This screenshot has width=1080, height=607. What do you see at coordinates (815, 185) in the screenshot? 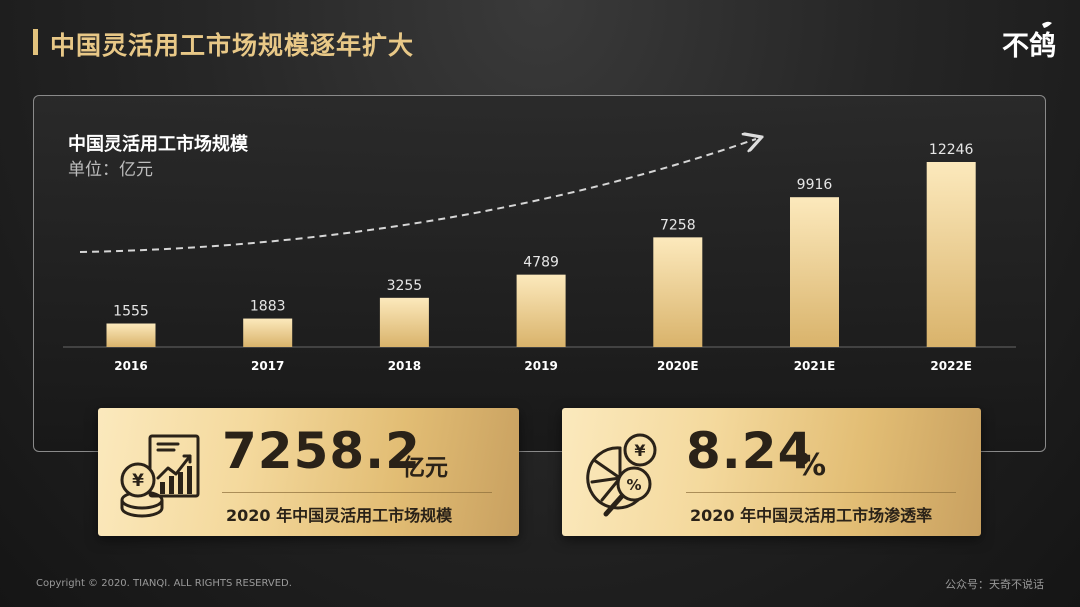
I see `bar-value-label: 9916` at bounding box center [815, 185].